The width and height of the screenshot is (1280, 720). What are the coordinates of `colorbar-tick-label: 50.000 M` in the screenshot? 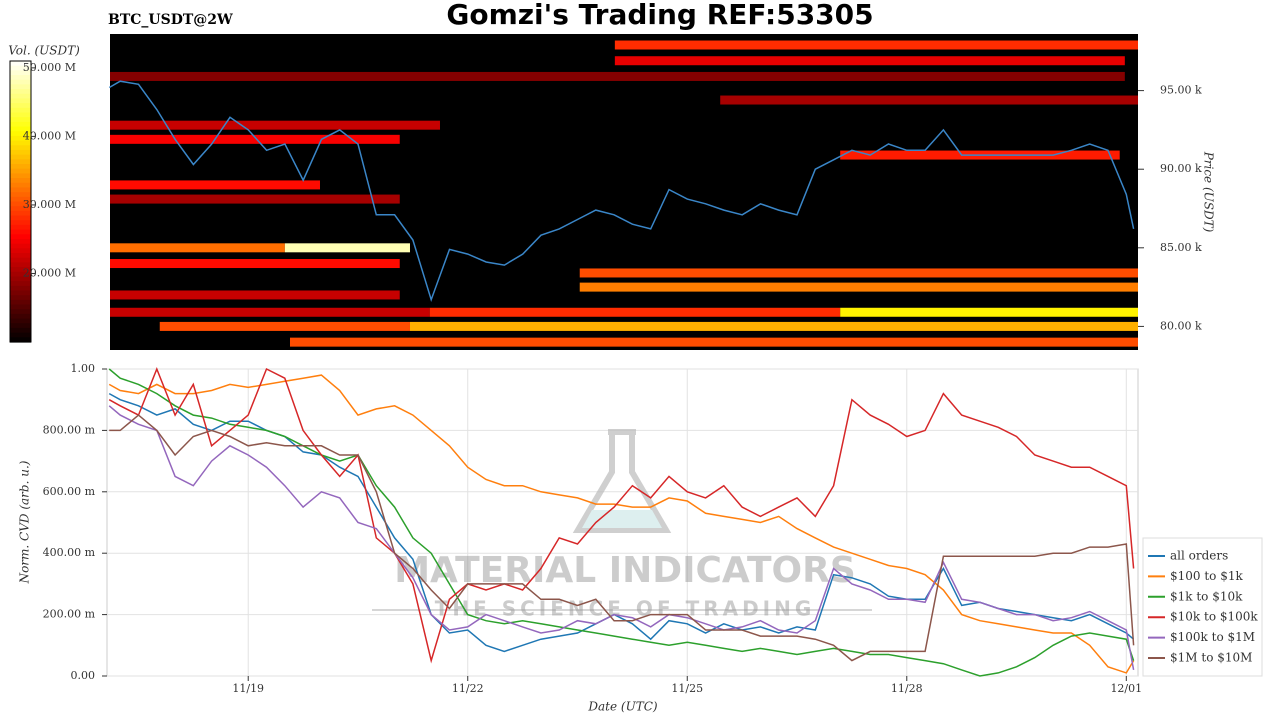 It's located at (49, 67).